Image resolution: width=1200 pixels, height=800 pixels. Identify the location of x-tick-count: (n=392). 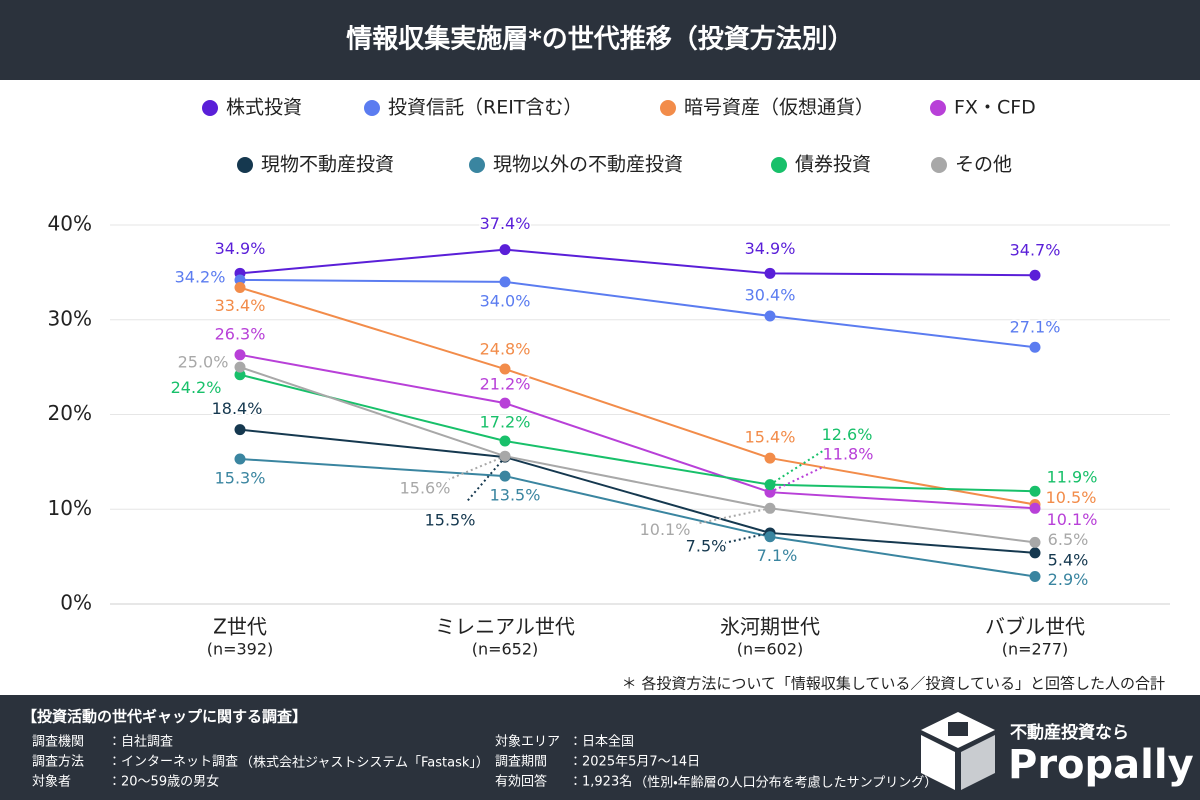
(240, 649).